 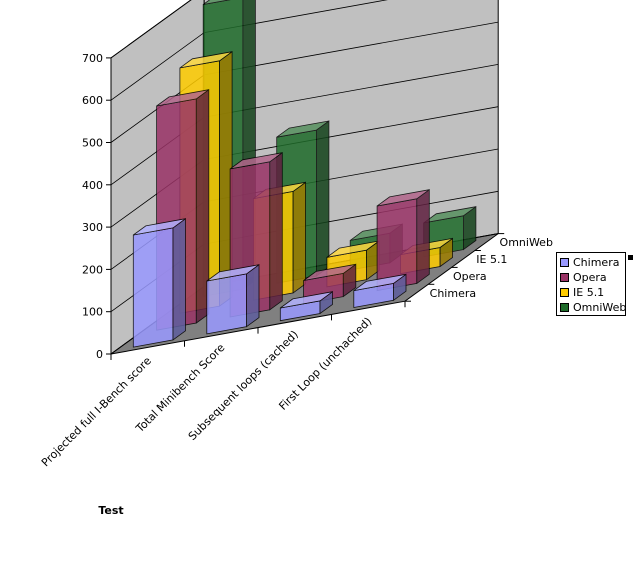 I want to click on depth-tick-label: IE 5.1, so click(x=491, y=259).